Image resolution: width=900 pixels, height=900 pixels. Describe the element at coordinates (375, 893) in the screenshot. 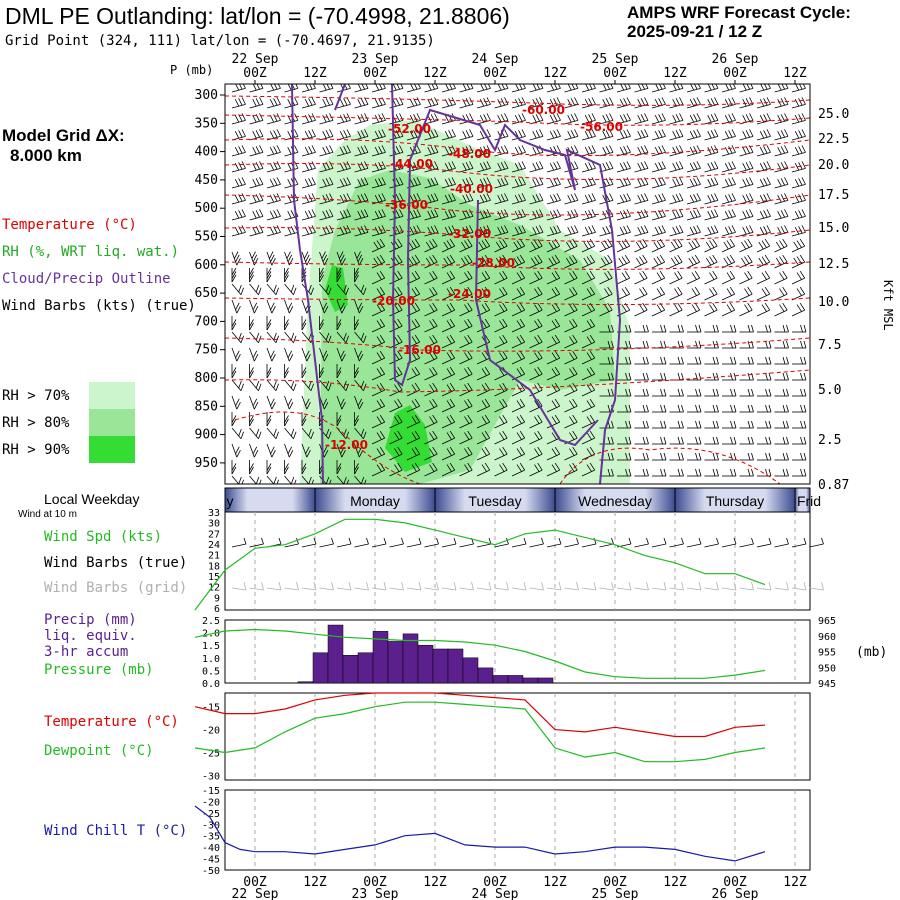

I see `bottom-date-label: 23 Sep` at that location.